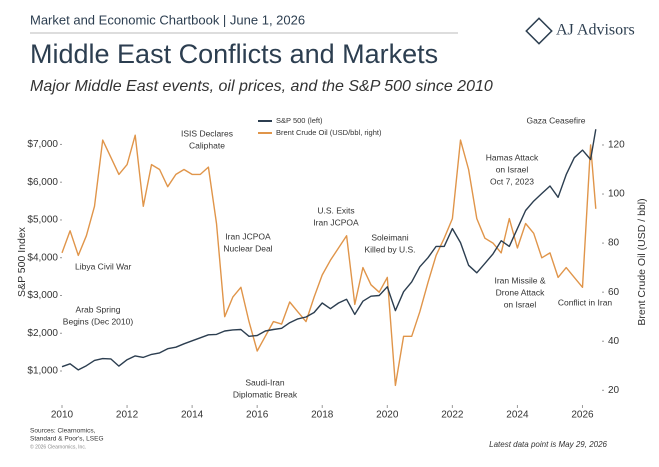  What do you see at coordinates (387, 415) in the screenshot?
I see `x-tick-label: 2020` at bounding box center [387, 415].